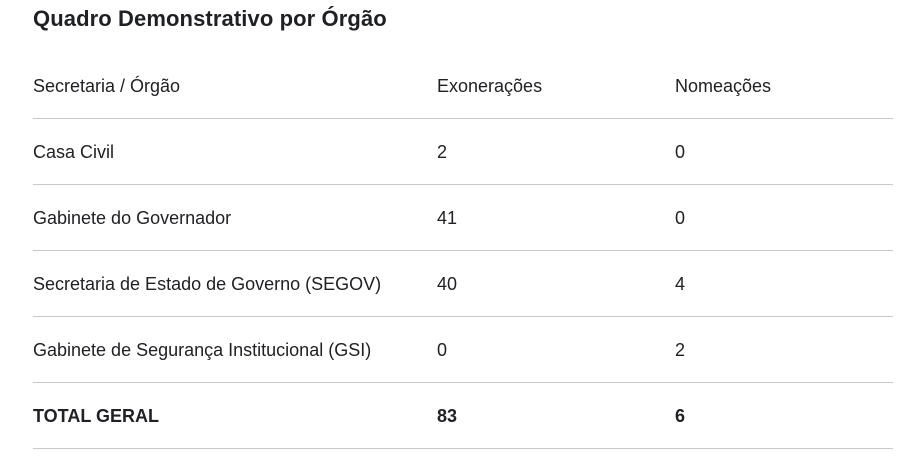  What do you see at coordinates (447, 415) in the screenshot?
I see `cell-total-exoneracoes: 83` at bounding box center [447, 415].